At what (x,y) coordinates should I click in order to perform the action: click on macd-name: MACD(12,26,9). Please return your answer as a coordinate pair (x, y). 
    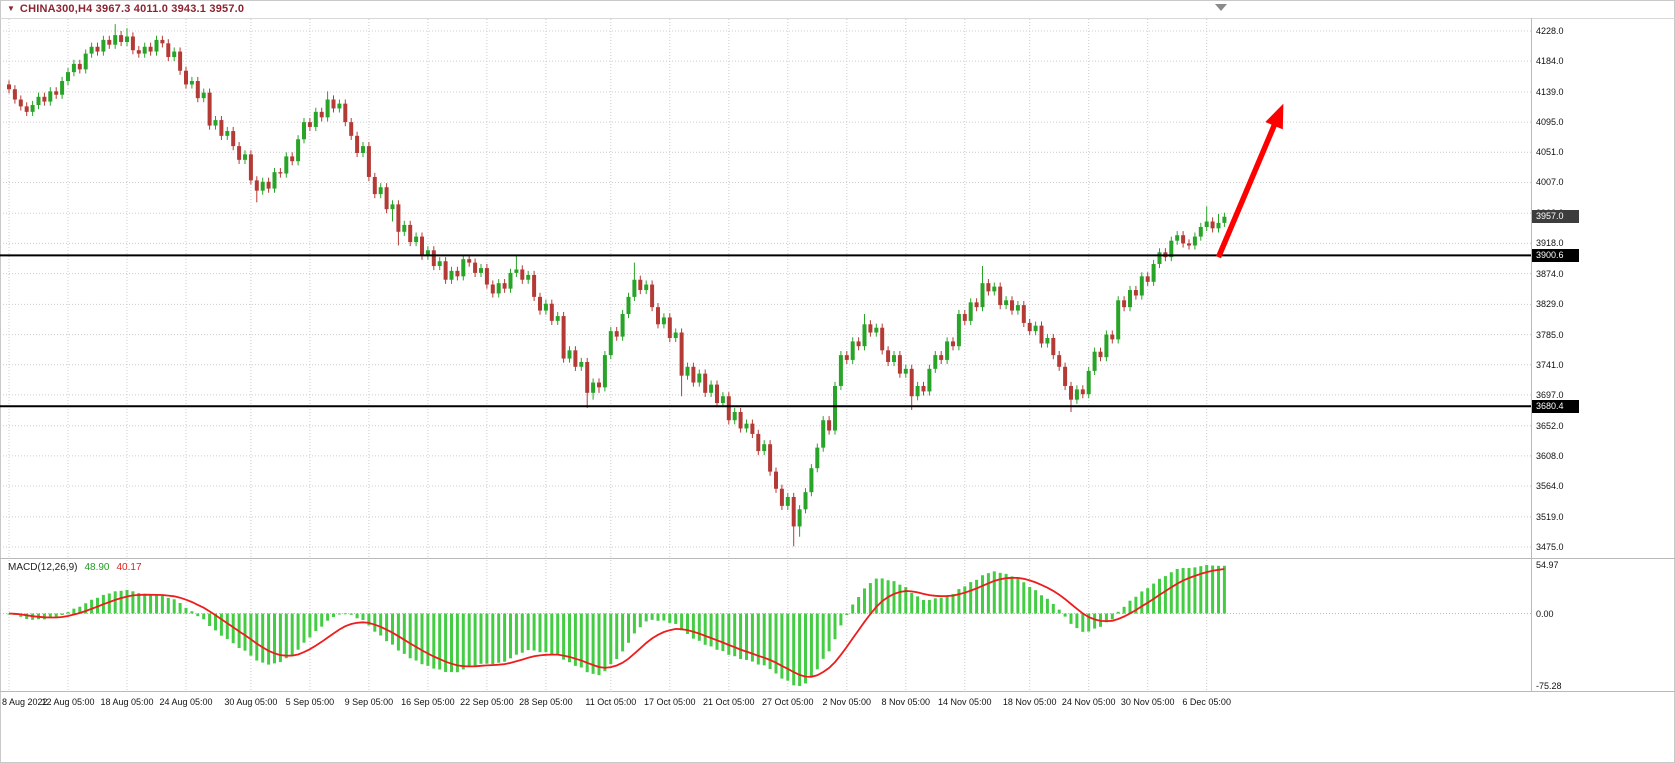
    Looking at the image, I should click on (43, 567).